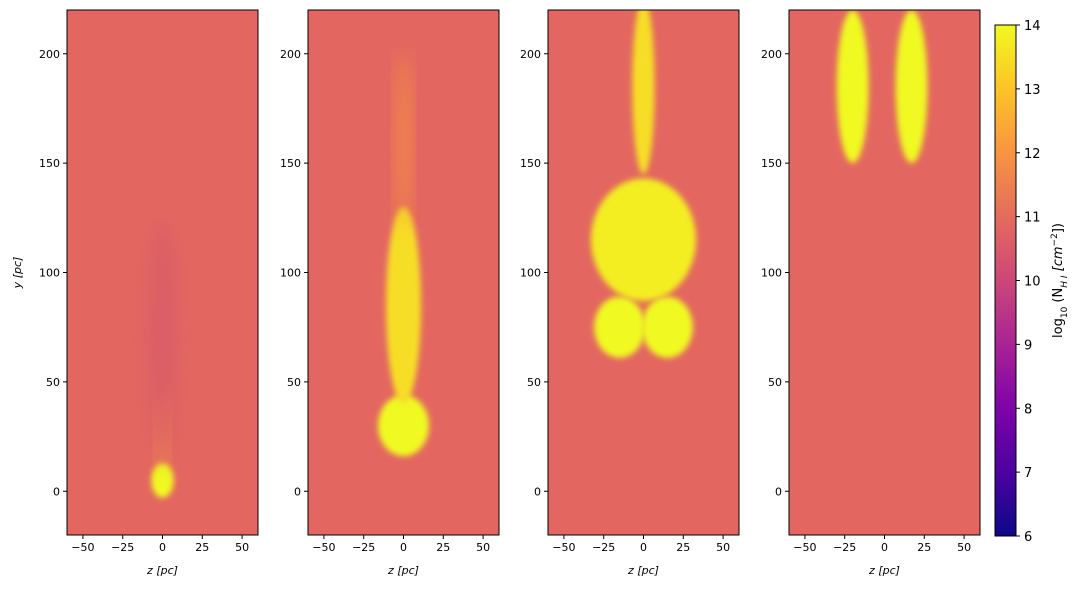  Describe the element at coordinates (1028, 537) in the screenshot. I see `colorbar-tick-label: 6` at that location.